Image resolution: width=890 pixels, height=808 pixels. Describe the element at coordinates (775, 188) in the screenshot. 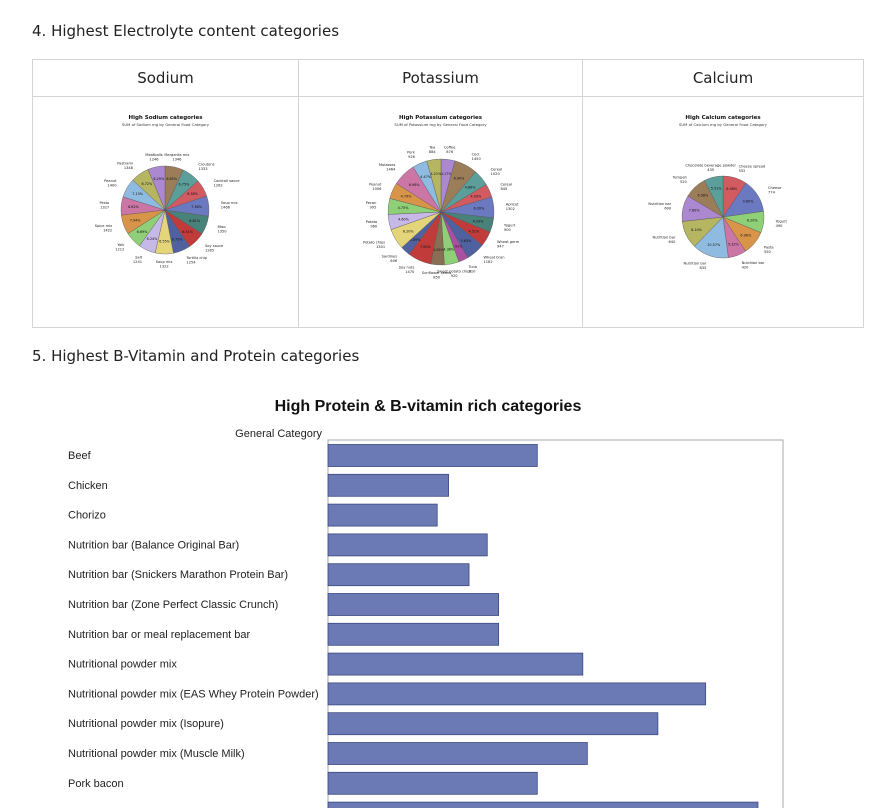

I see `pie-slice-label: Cheese` at that location.